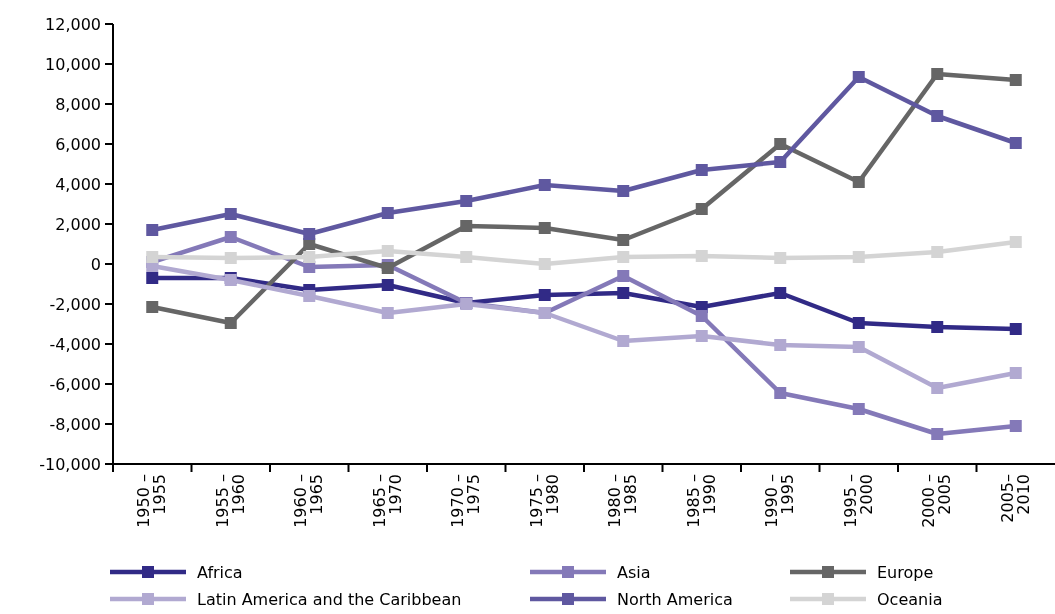  I want to click on x-tick-label: 1970 – 1975, so click(466, 501).